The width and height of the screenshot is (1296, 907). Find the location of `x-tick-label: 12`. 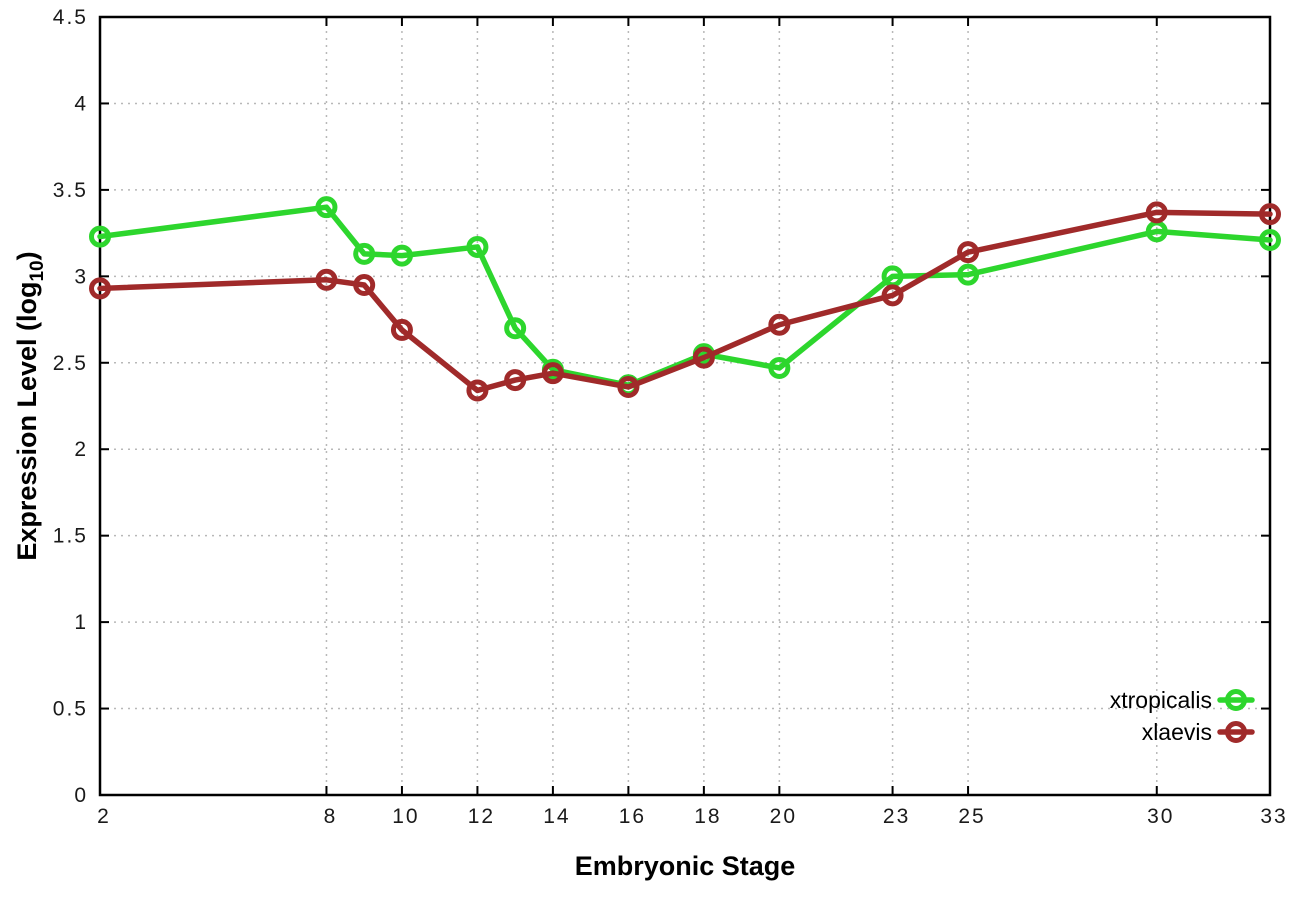

x-tick-label: 12 is located at coordinates (481, 816).